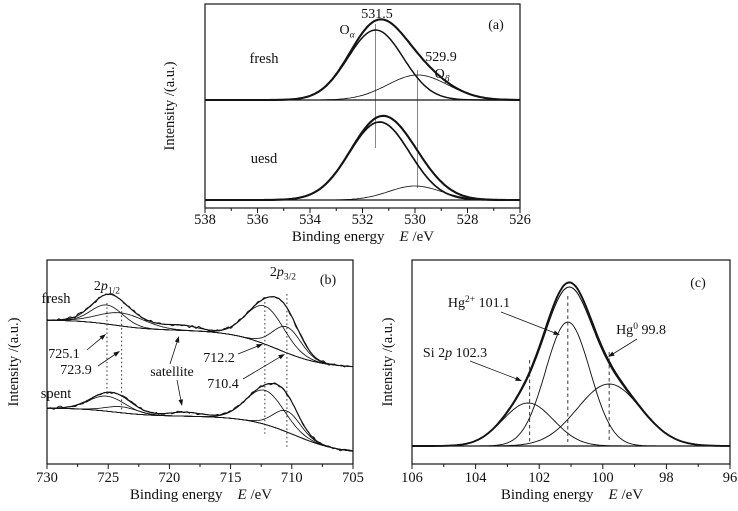 This screenshot has height=511, width=738. What do you see at coordinates (205, 220) in the screenshot?
I see `tick-label: 538` at bounding box center [205, 220].